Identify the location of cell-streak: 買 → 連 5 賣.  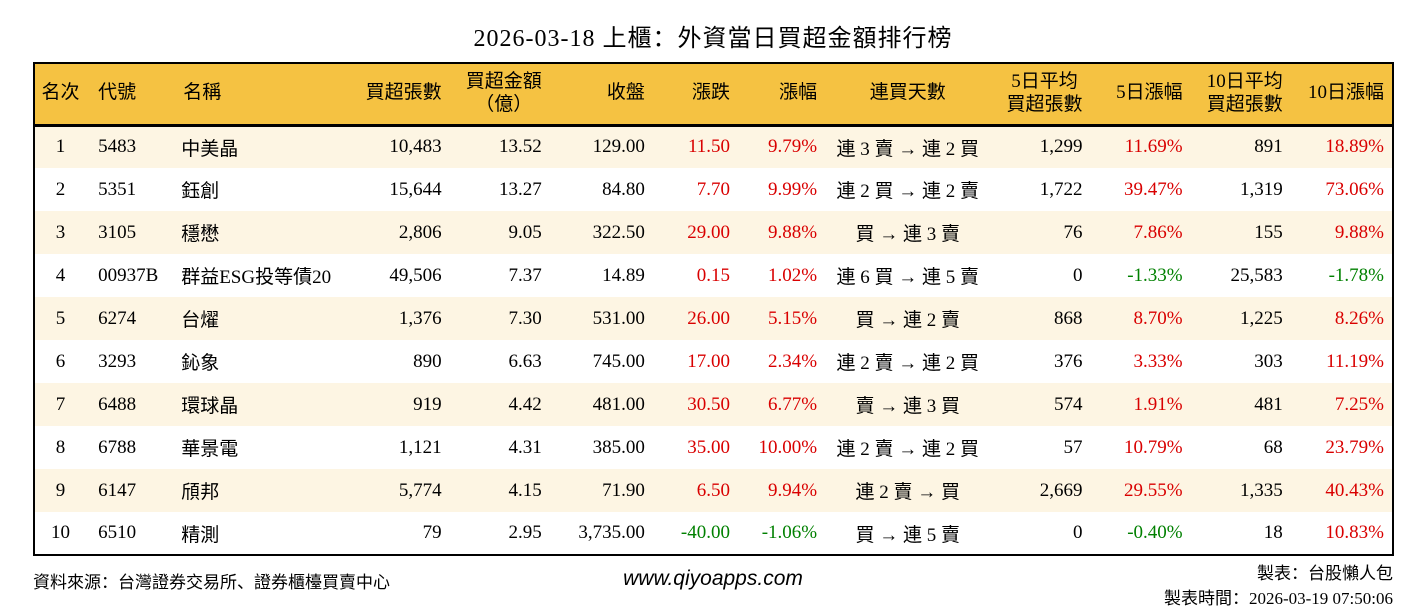
(908, 533).